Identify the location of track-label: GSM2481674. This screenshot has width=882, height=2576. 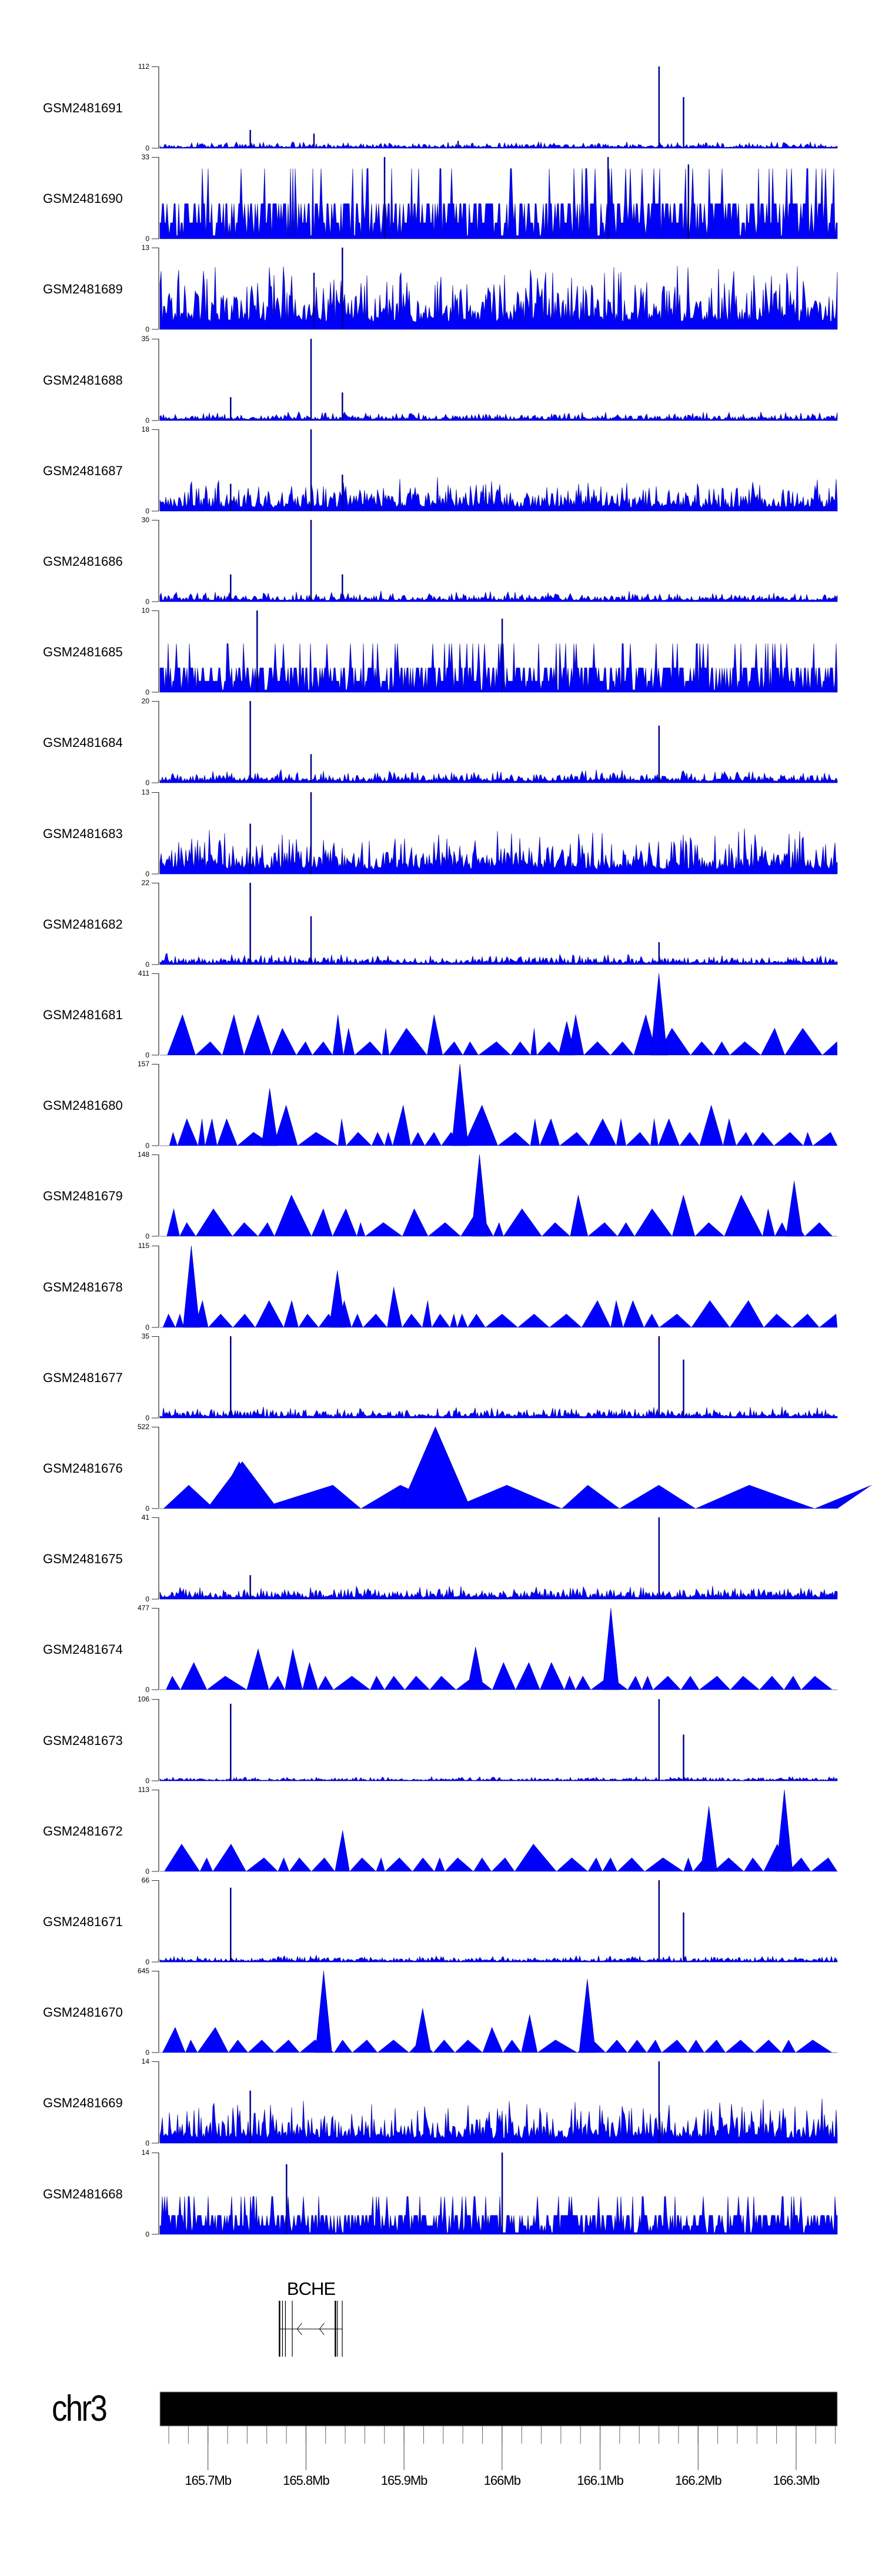
(83, 1649).